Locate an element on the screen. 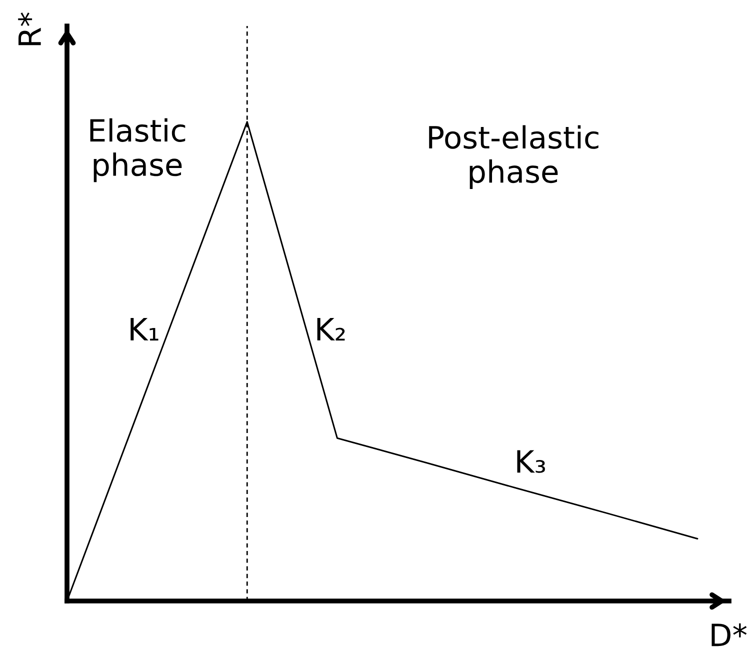  annotation: K₁ is located at coordinates (144, 329).